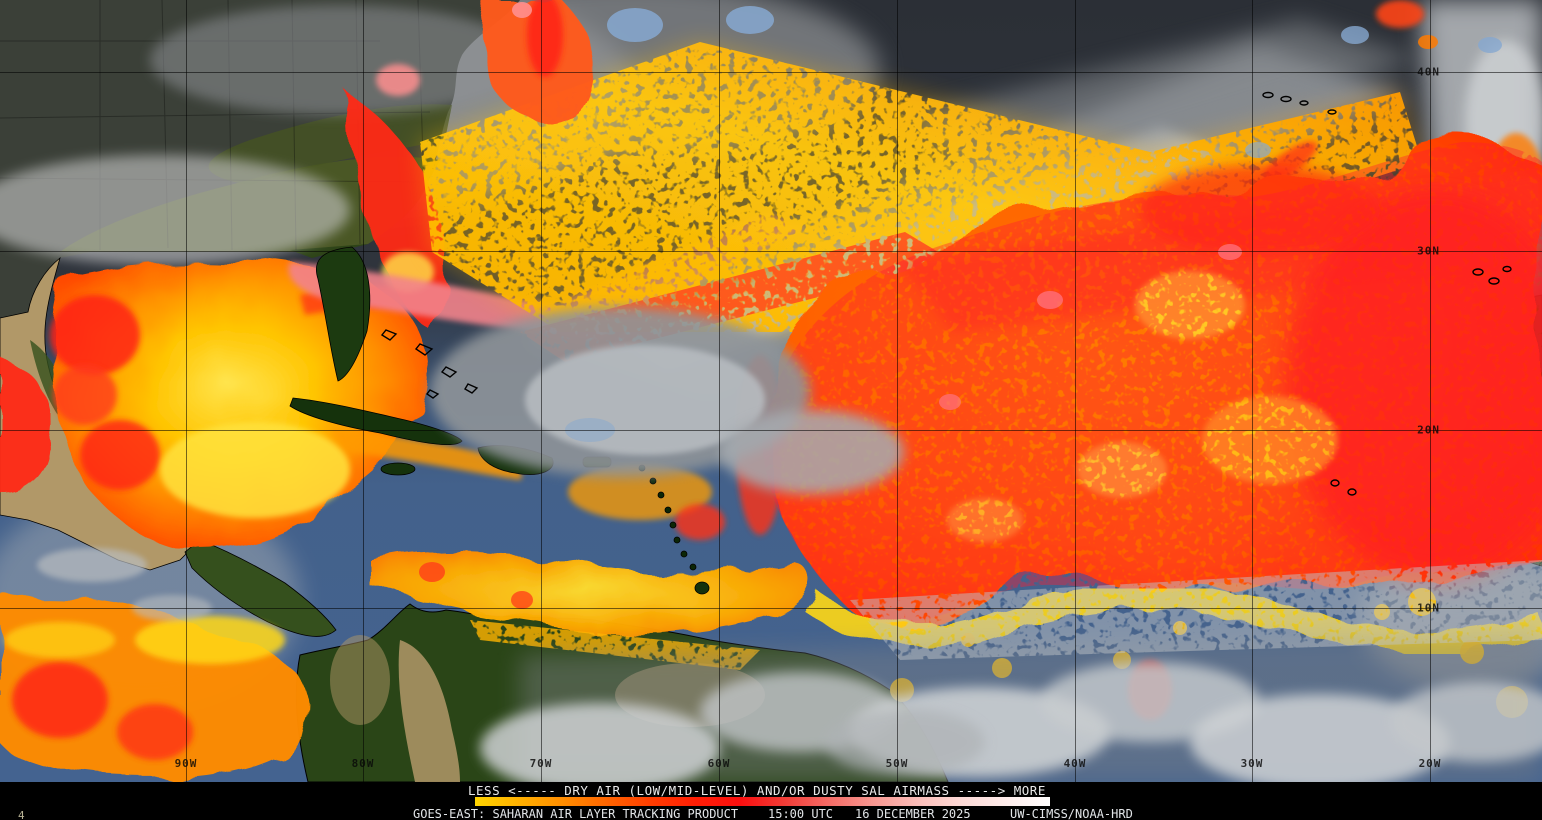 This screenshot has width=1542, height=820. What do you see at coordinates (1428, 430) in the screenshot?
I see `lat-label-20n: 20N` at bounding box center [1428, 430].